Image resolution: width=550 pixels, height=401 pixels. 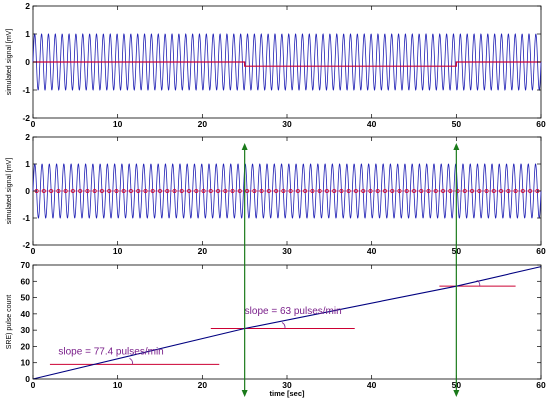 What do you see at coordinates (26, 346) in the screenshot?
I see `y-tick-label: 20` at bounding box center [26, 346].